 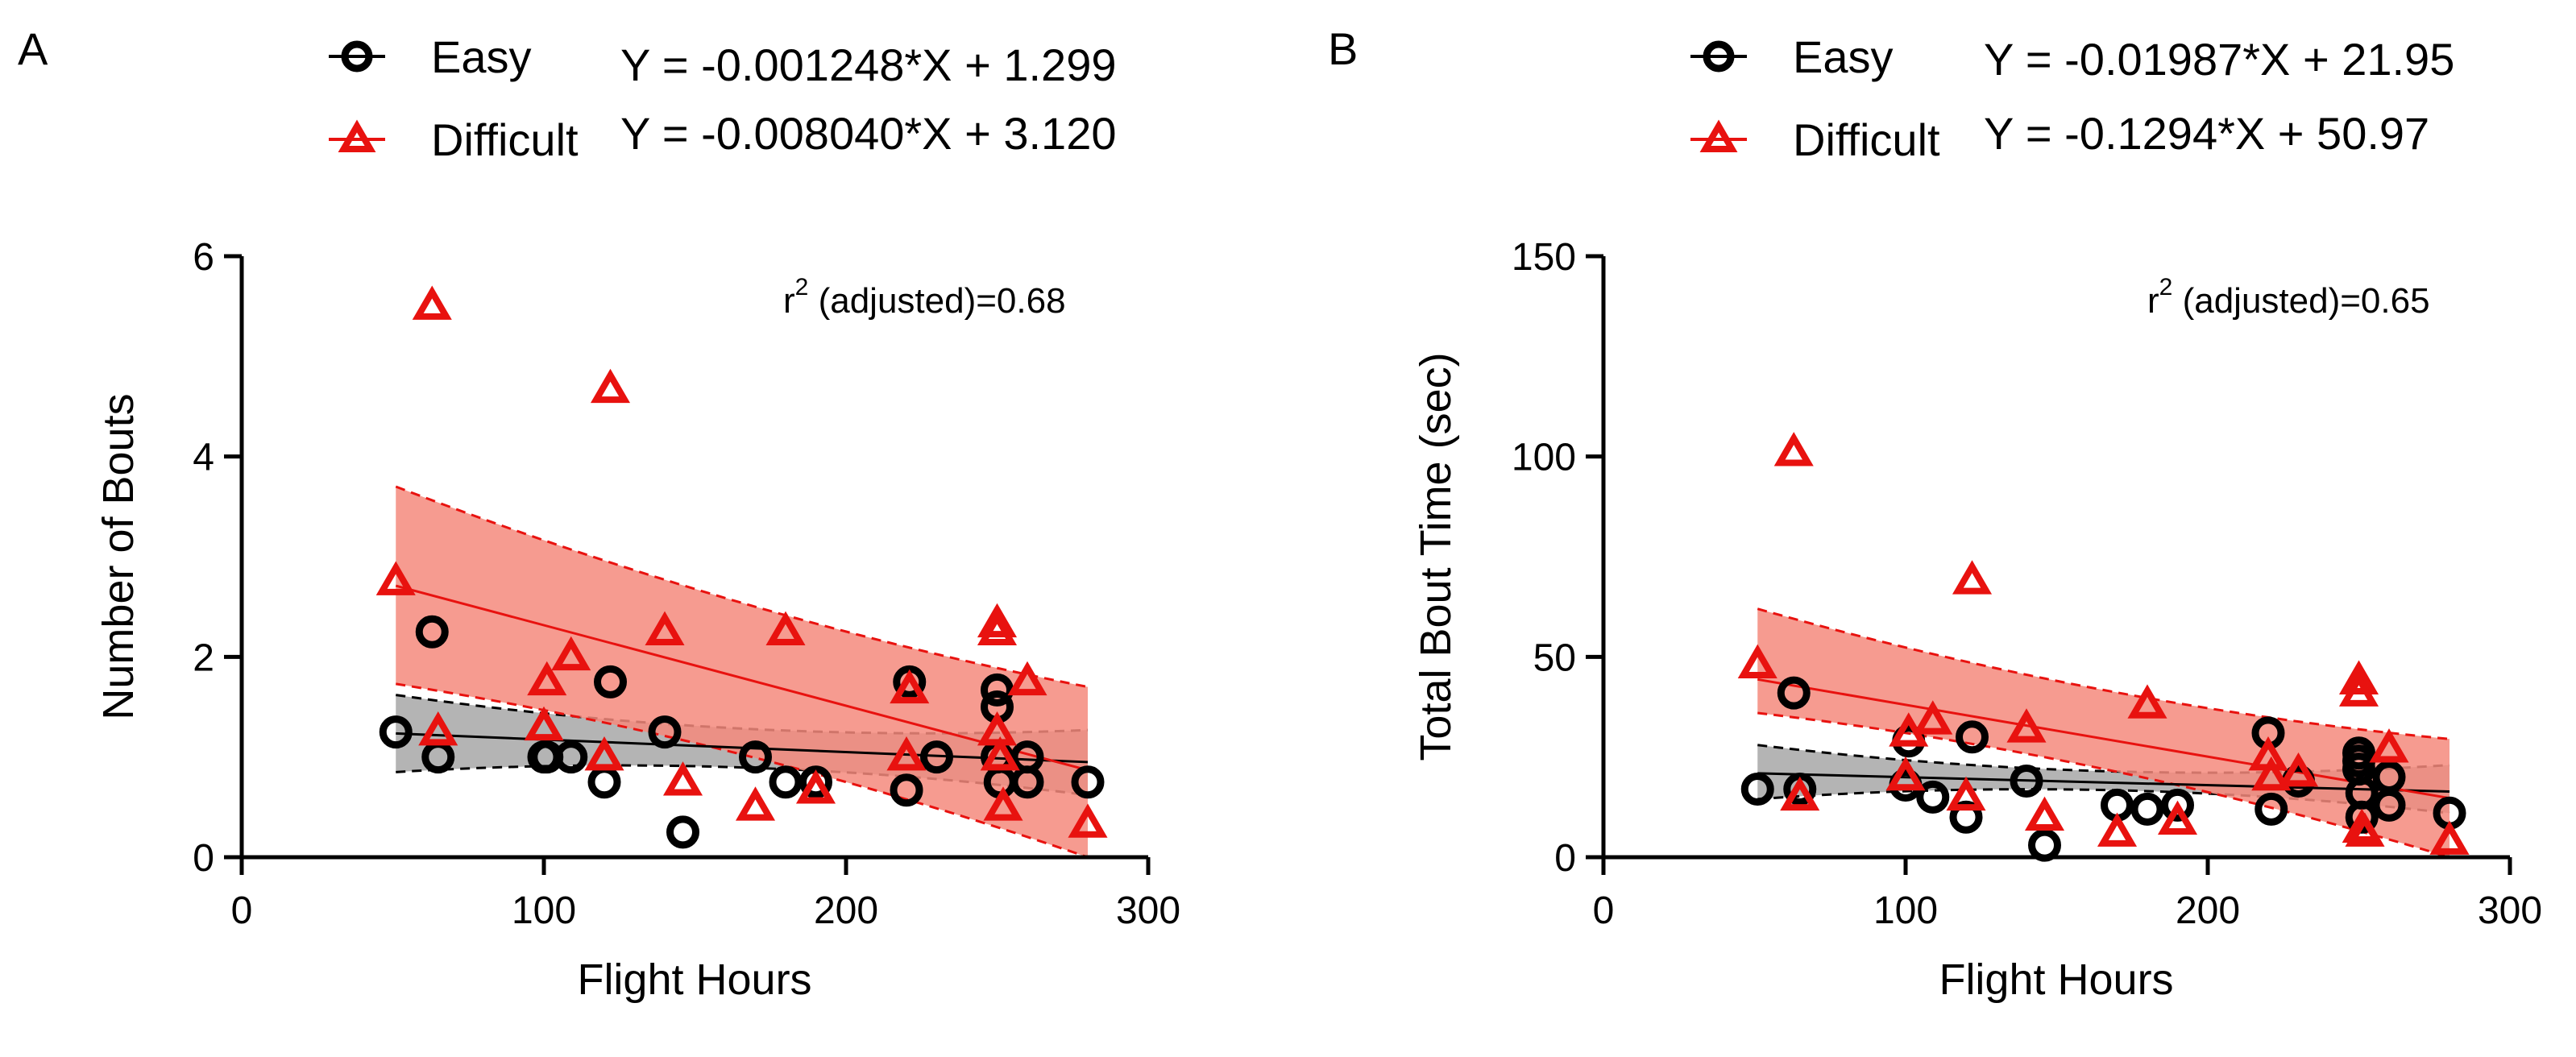 I want to click on equation-easy: Y = -0.001248*X + 1.299, so click(x=868, y=64).